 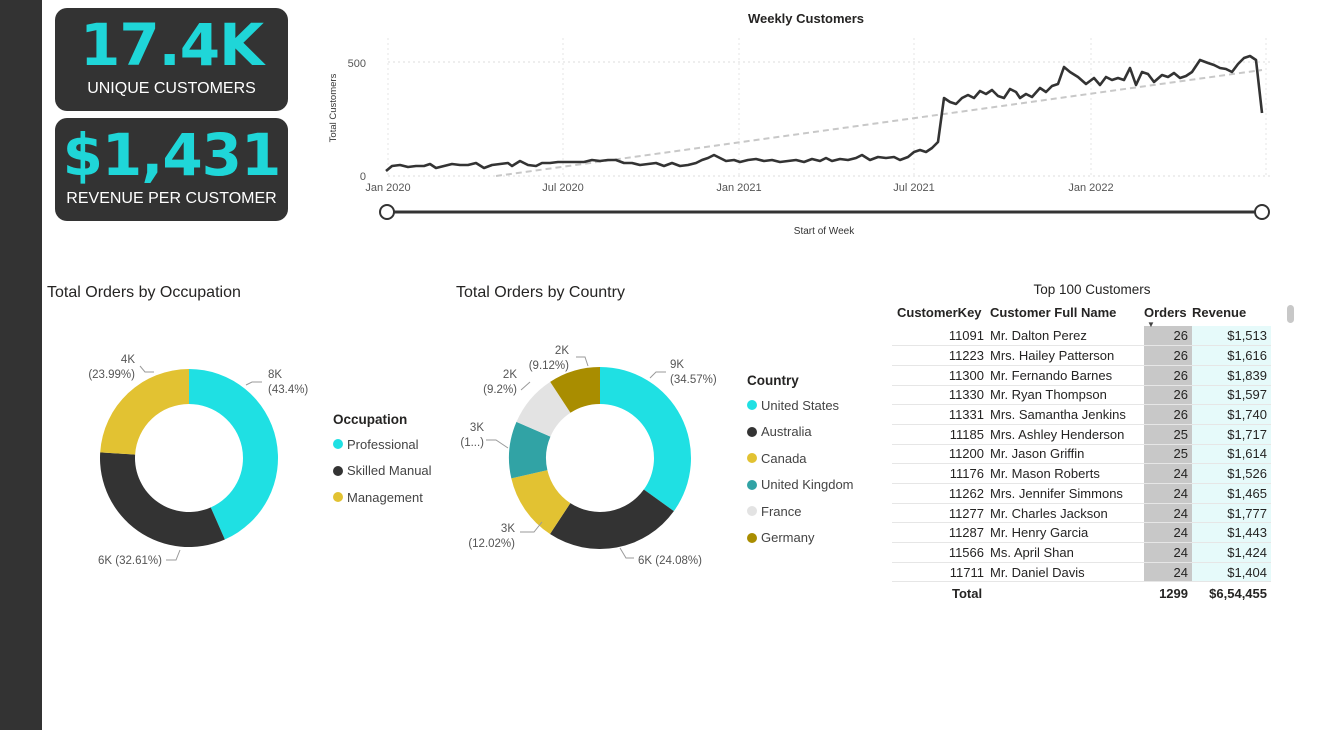 I want to click on occupation-slice-management, so click(x=144, y=412).